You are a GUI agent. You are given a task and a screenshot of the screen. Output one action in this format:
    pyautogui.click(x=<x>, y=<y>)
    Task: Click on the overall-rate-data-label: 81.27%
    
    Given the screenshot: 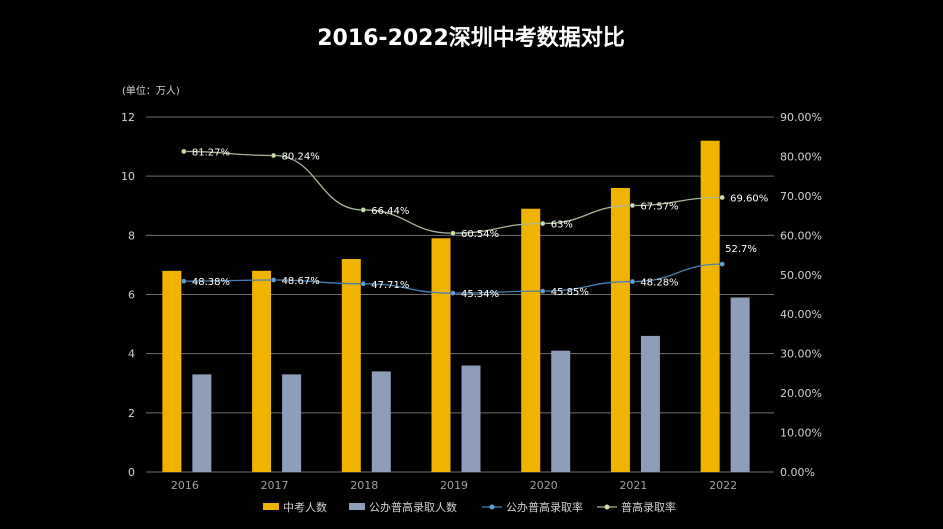 What is the action you would take?
    pyautogui.click(x=211, y=152)
    